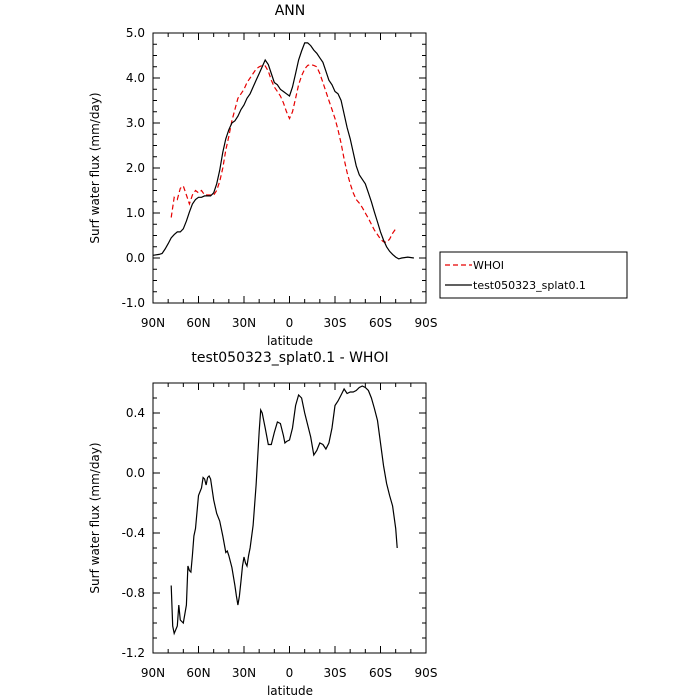  I want to click on top-chart-title: ANN, so click(290, 11).